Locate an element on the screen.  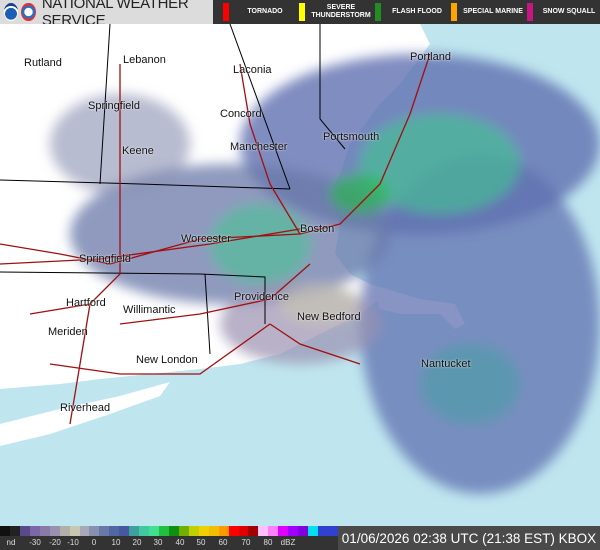
city-label: Keene is located at coordinates (138, 151).